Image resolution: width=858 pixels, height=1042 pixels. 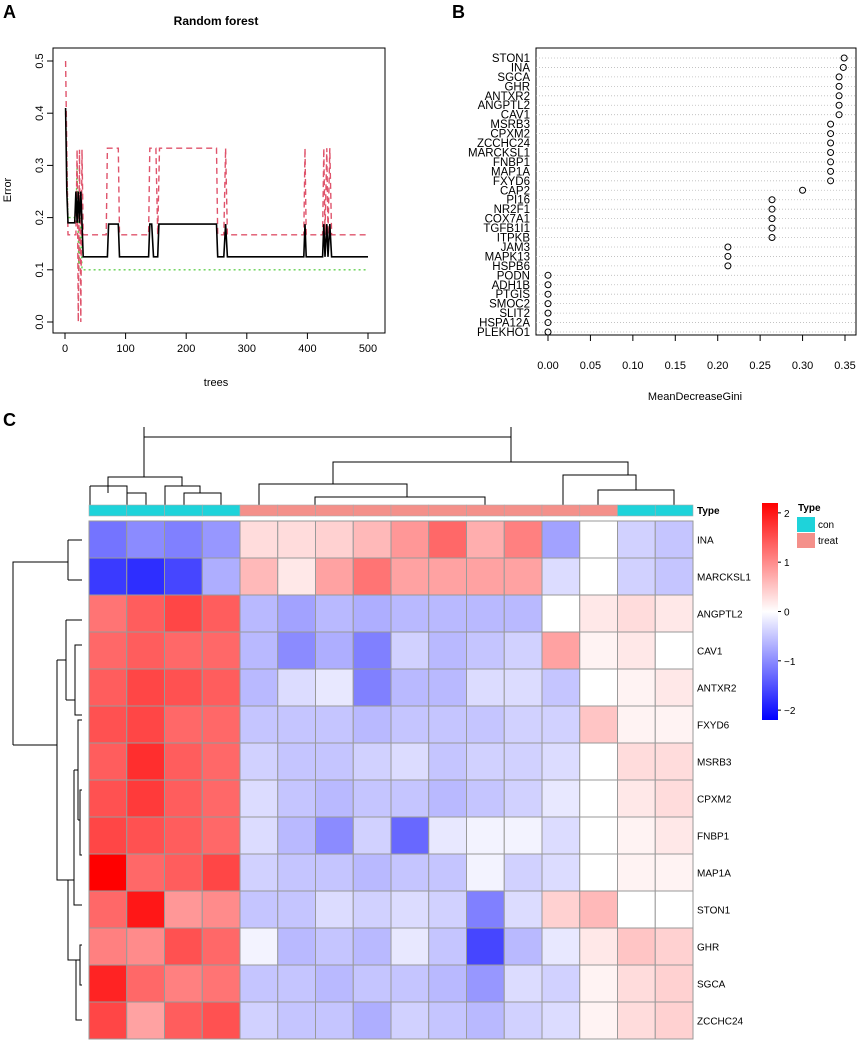 I want to click on color-scale-label: 1, so click(x=787, y=563).